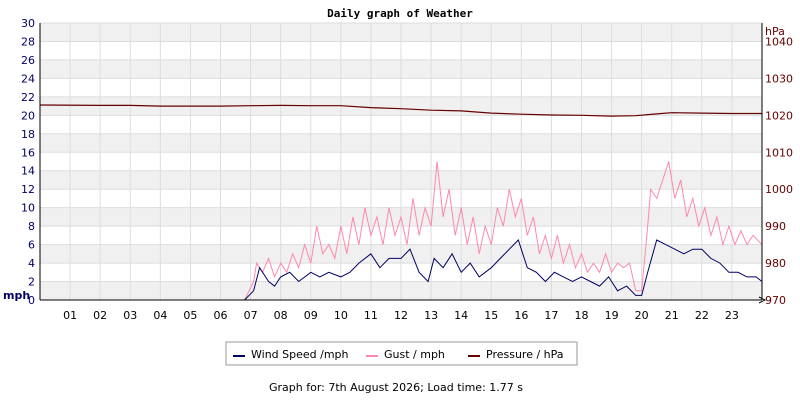 The height and width of the screenshot is (400, 800). I want to click on x-tick-label: 17, so click(551, 315).